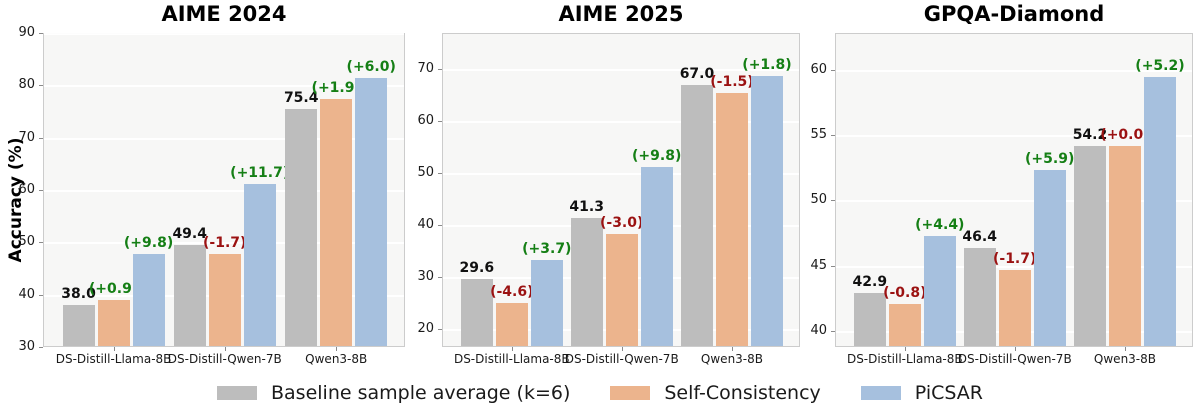 The height and width of the screenshot is (416, 1200). I want to click on y-tick-label: 70, so click(26, 137).